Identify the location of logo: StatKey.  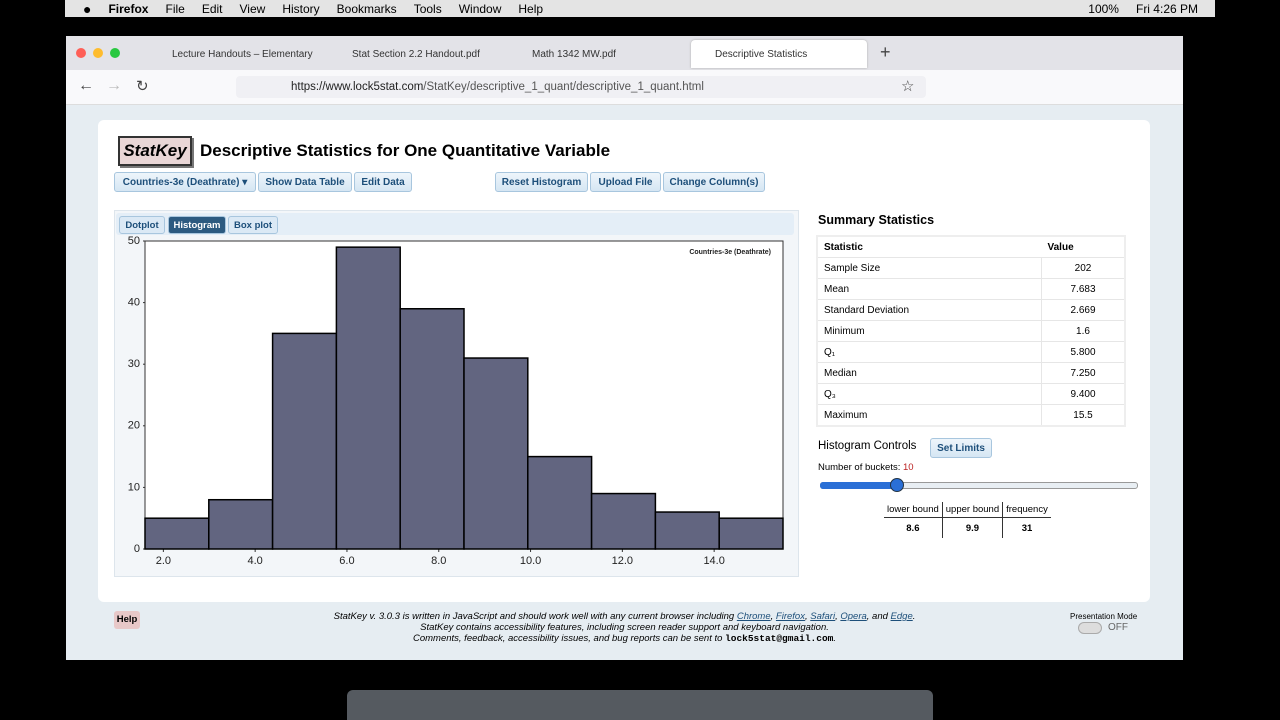
(155, 151).